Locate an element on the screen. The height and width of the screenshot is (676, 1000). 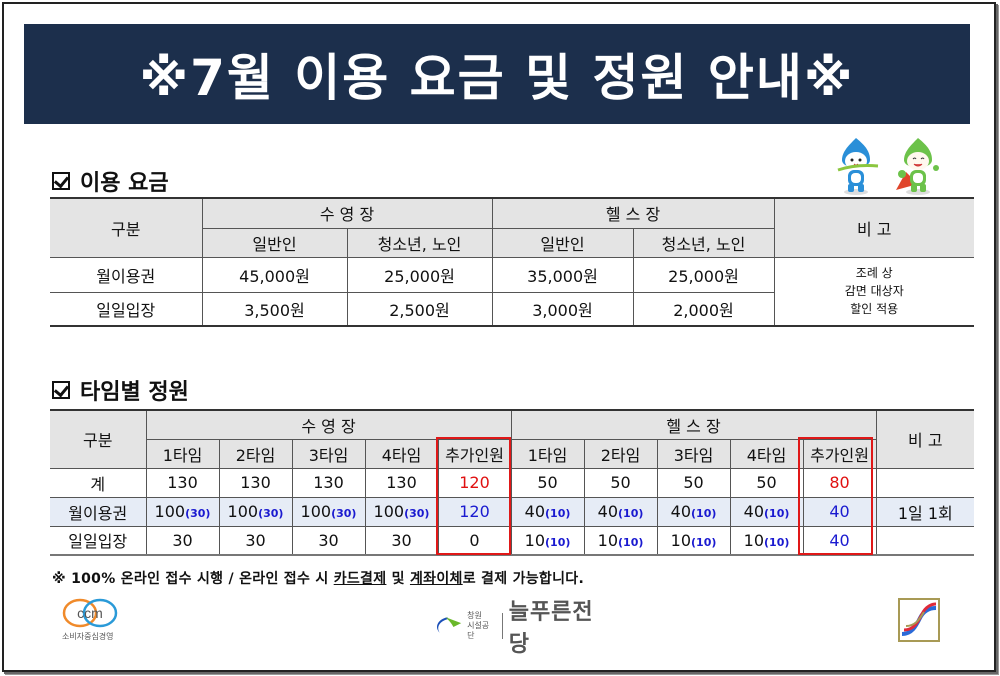
swoosh-logo-icon is located at coordinates (449, 625).